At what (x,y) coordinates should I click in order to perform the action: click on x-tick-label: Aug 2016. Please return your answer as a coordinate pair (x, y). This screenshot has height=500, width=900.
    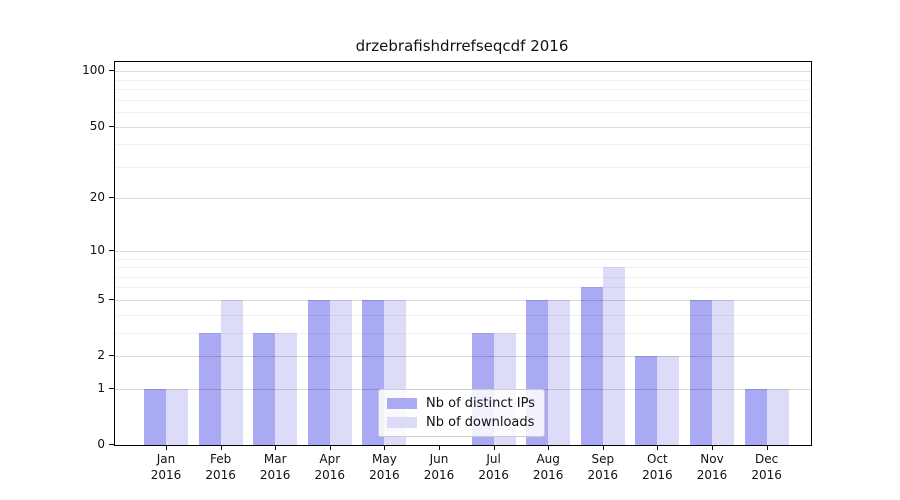
    Looking at the image, I should click on (548, 467).